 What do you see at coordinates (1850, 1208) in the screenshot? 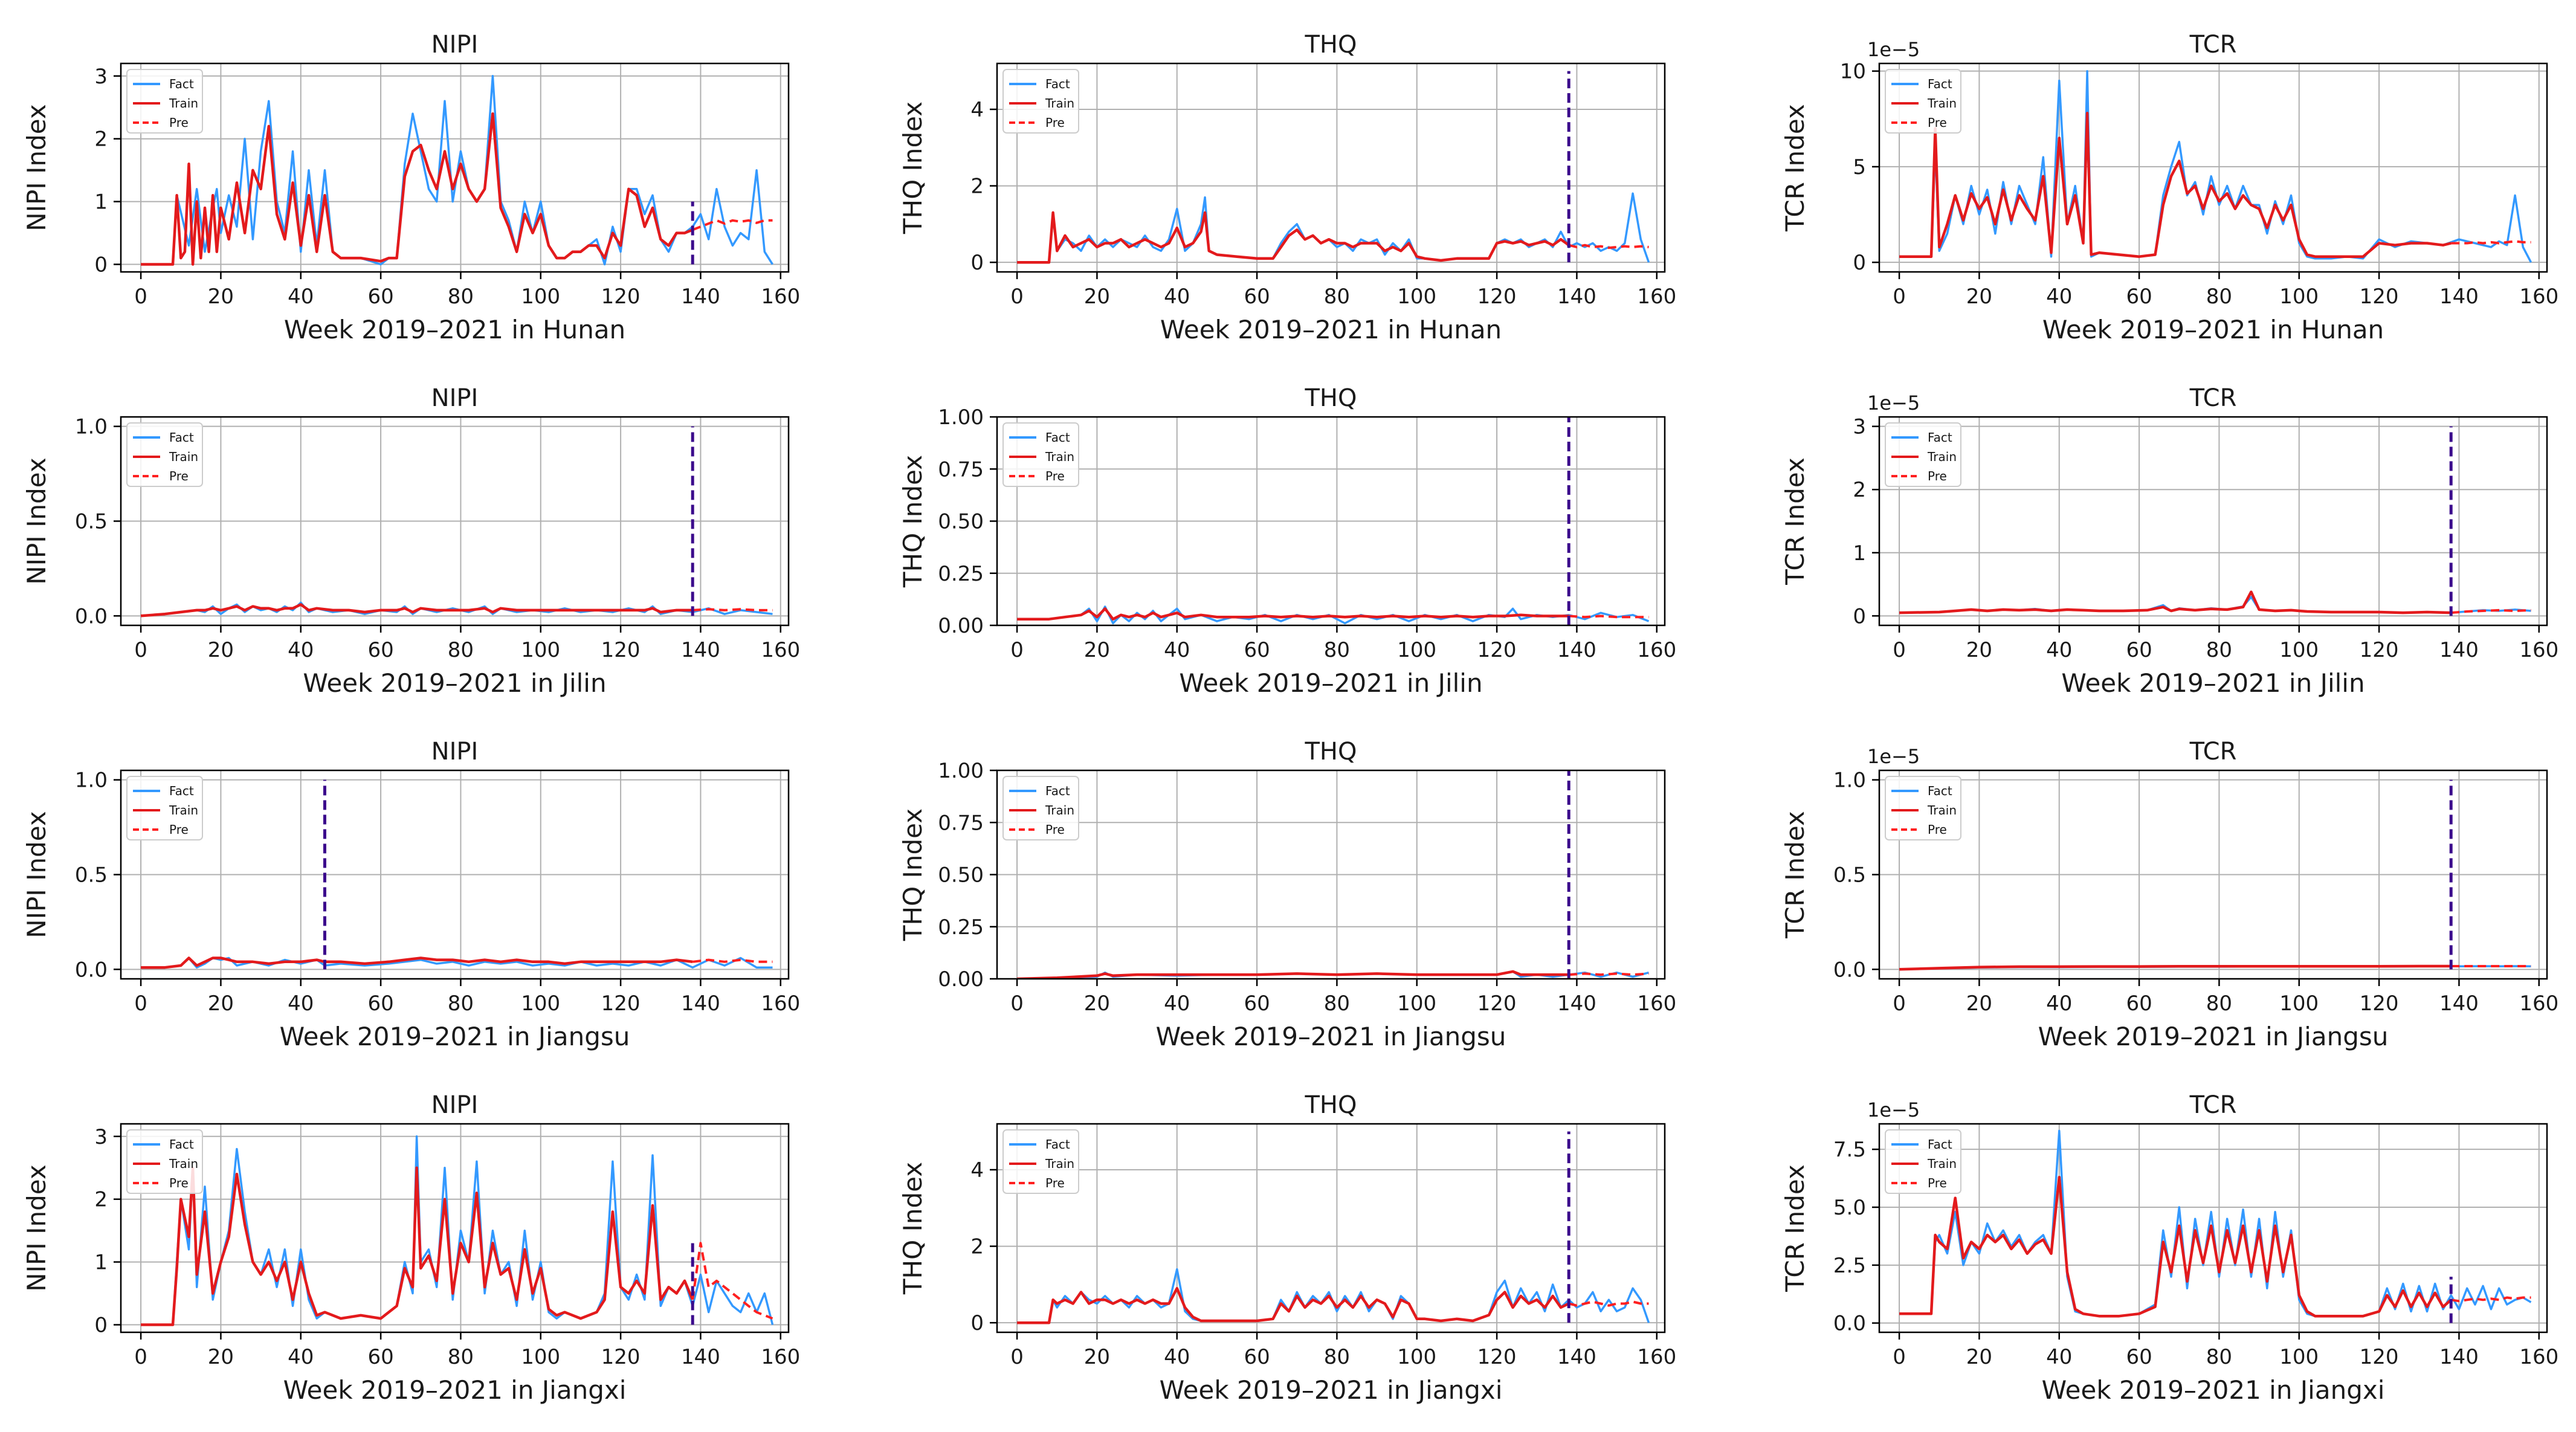
I see `y-tick-label: 5.0` at bounding box center [1850, 1208].